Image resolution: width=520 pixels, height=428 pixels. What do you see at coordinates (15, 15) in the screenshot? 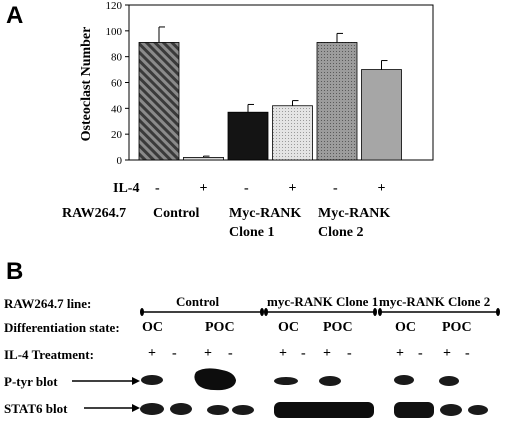
I see `panel-a-letter: A` at bounding box center [15, 15].